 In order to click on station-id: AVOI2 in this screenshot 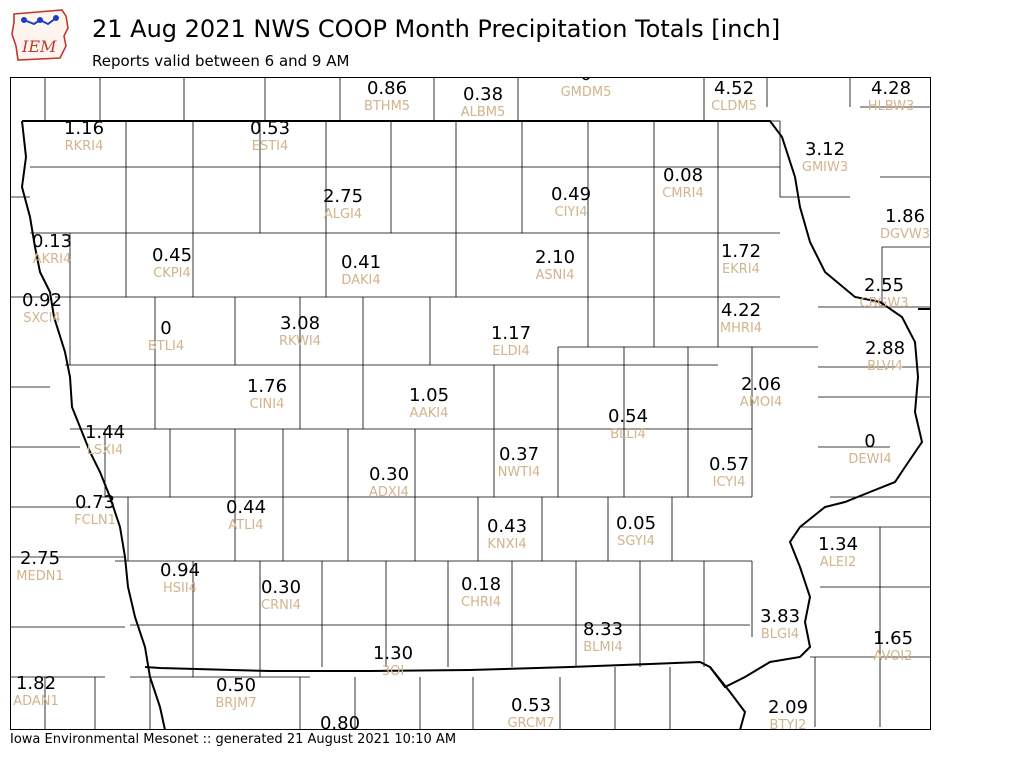, I will do `click(892, 656)`.